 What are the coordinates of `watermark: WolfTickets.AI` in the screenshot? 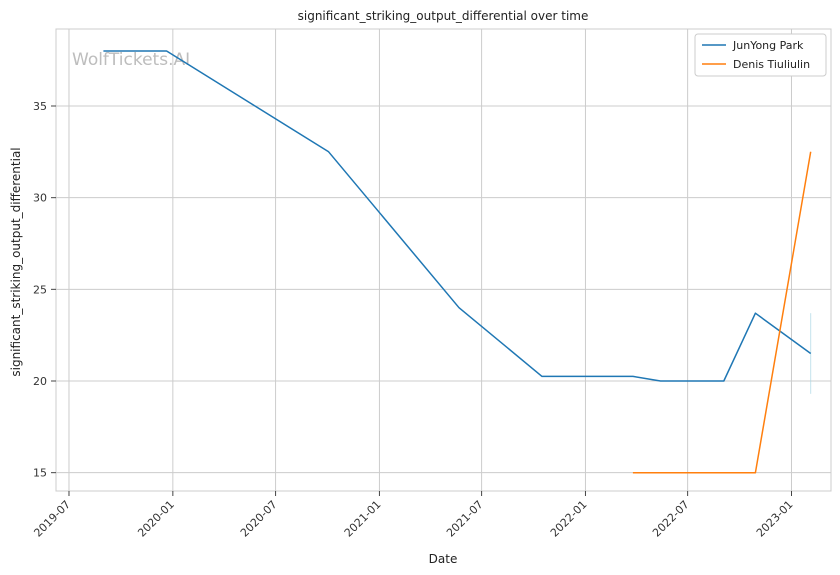 It's located at (131, 60).